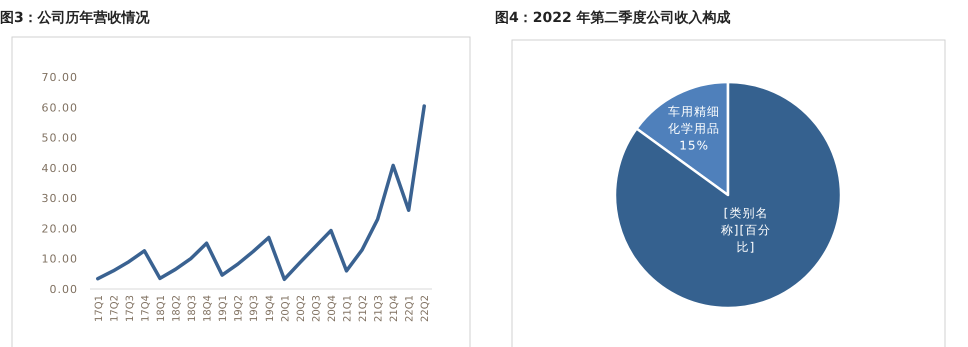  Describe the element at coordinates (208, 308) in the screenshot. I see `x-tick-label: 18Q4` at that location.